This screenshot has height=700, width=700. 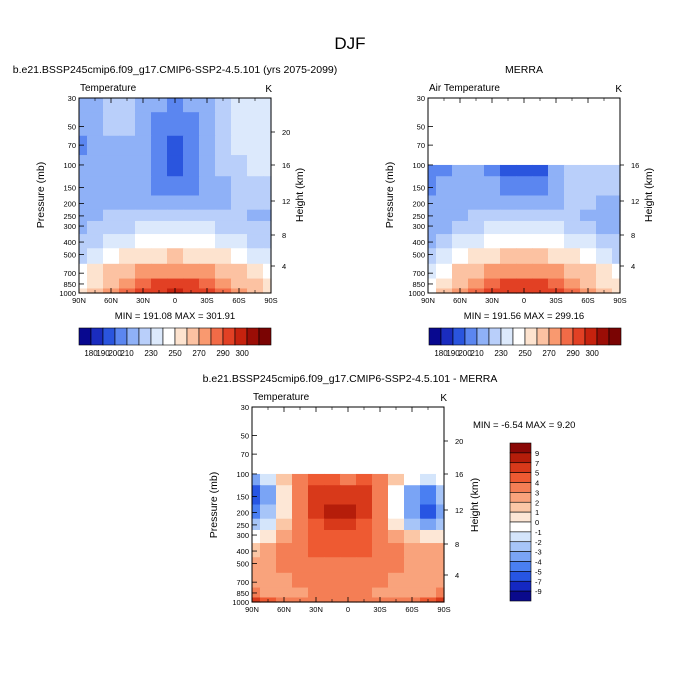 What do you see at coordinates (284, 609) in the screenshot?
I see `x-tick-label: 60N` at bounding box center [284, 609].